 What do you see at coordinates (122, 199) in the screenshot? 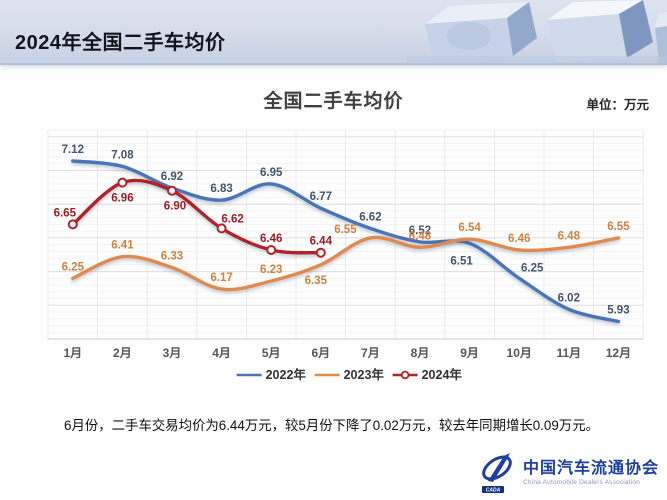
I see `data-label: 6.96` at bounding box center [122, 199].